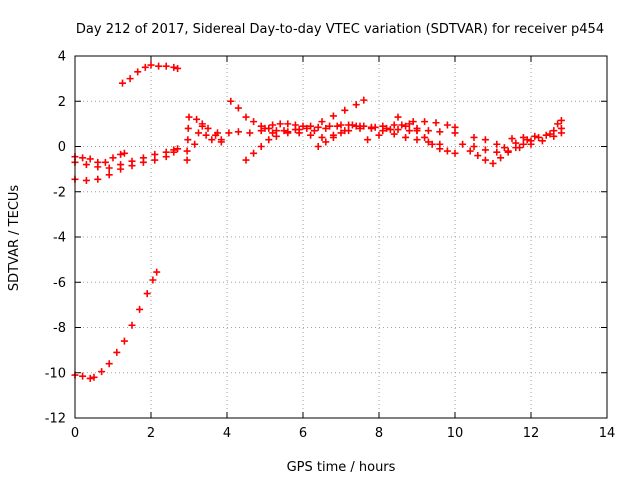  I want to click on x-tick-label: 12, so click(531, 433).